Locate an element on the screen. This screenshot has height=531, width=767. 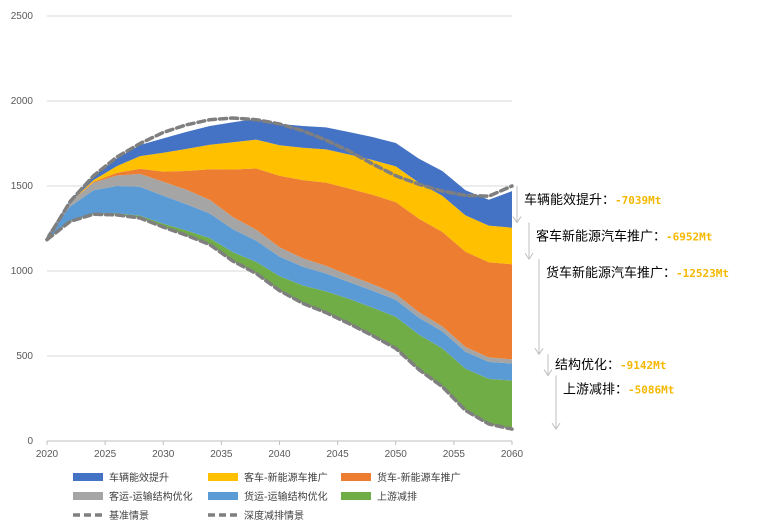
x-tick-label: 2050 is located at coordinates (396, 454).